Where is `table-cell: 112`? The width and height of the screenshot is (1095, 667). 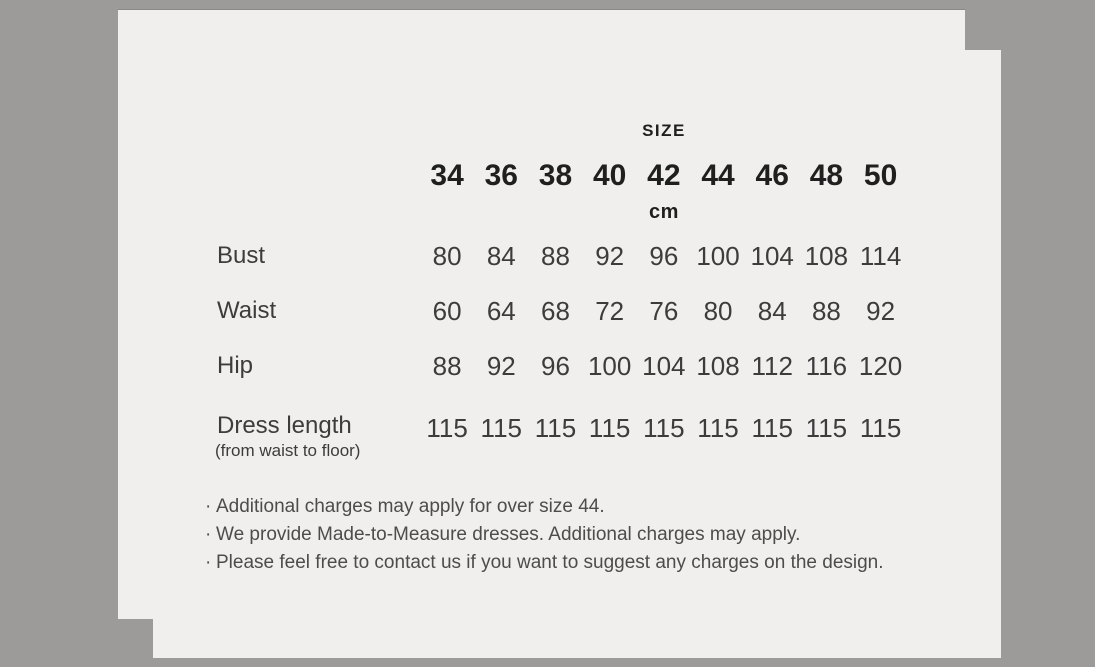
table-cell: 112 is located at coordinates (772, 365).